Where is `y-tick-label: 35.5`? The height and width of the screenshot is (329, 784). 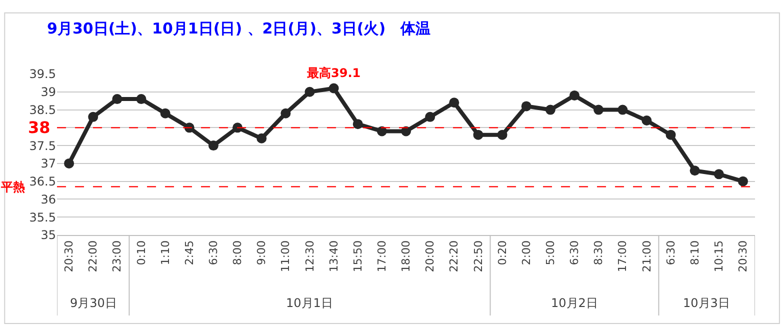
y-tick-label: 35.5 is located at coordinates (42, 217).